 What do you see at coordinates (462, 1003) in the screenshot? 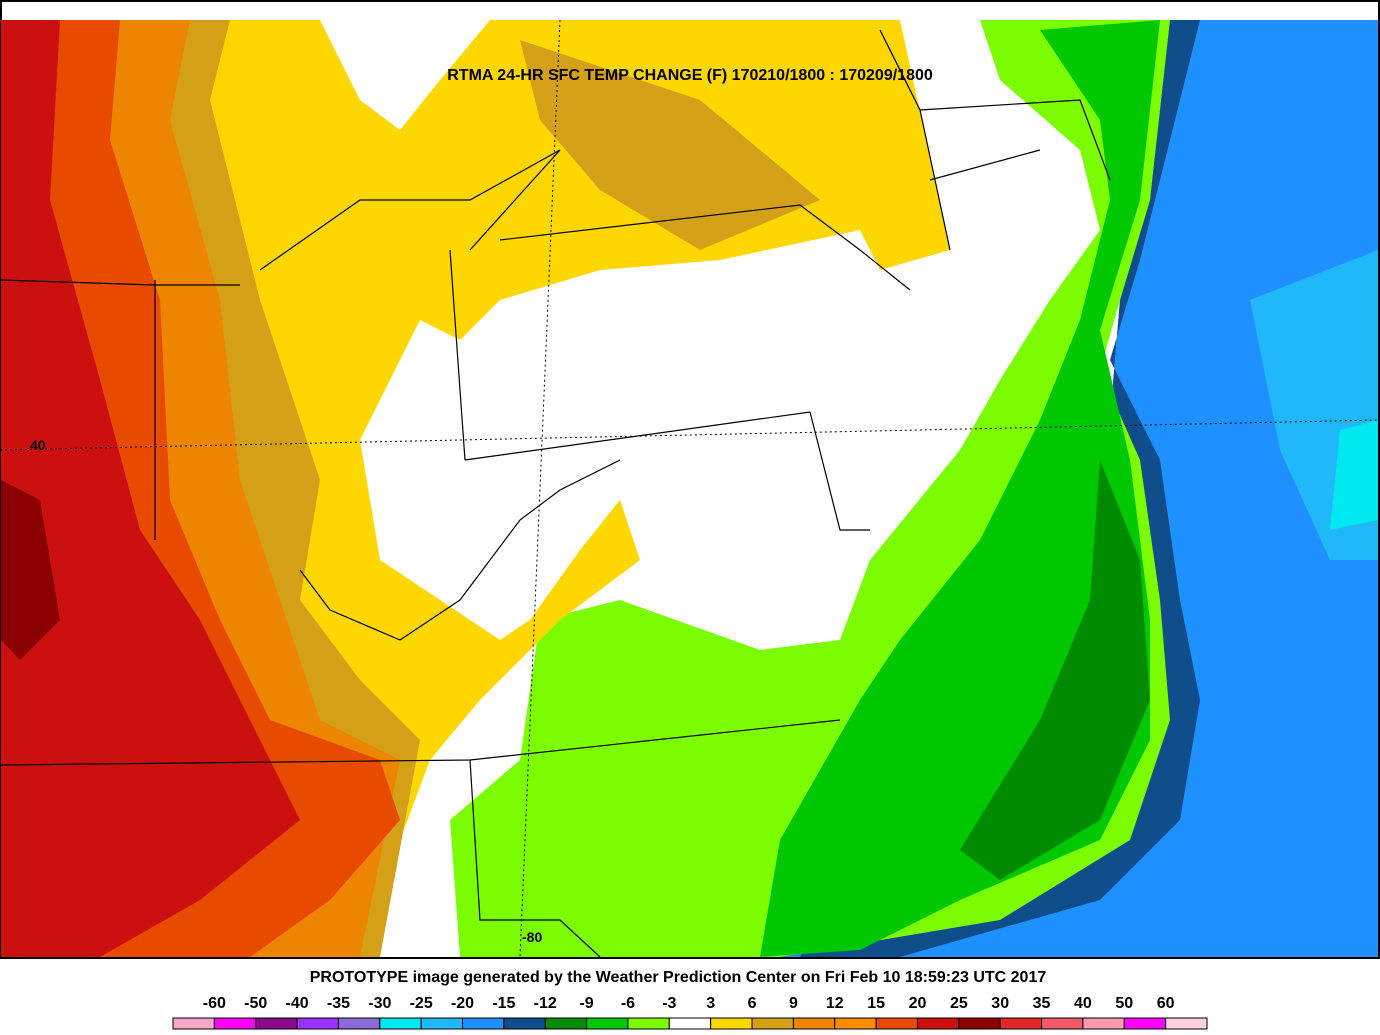
I see `legend-label: -20` at bounding box center [462, 1003].